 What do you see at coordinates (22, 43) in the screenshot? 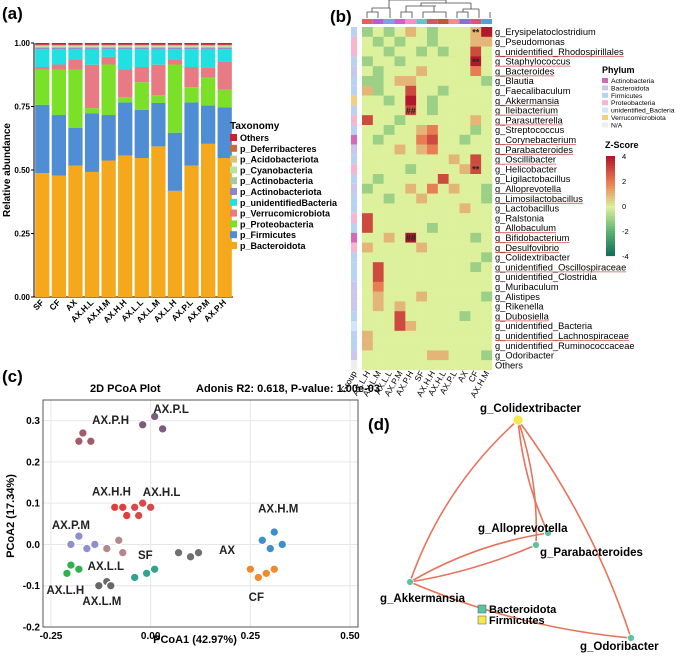
I see `a-ytick-label: 1.00` at bounding box center [22, 43].